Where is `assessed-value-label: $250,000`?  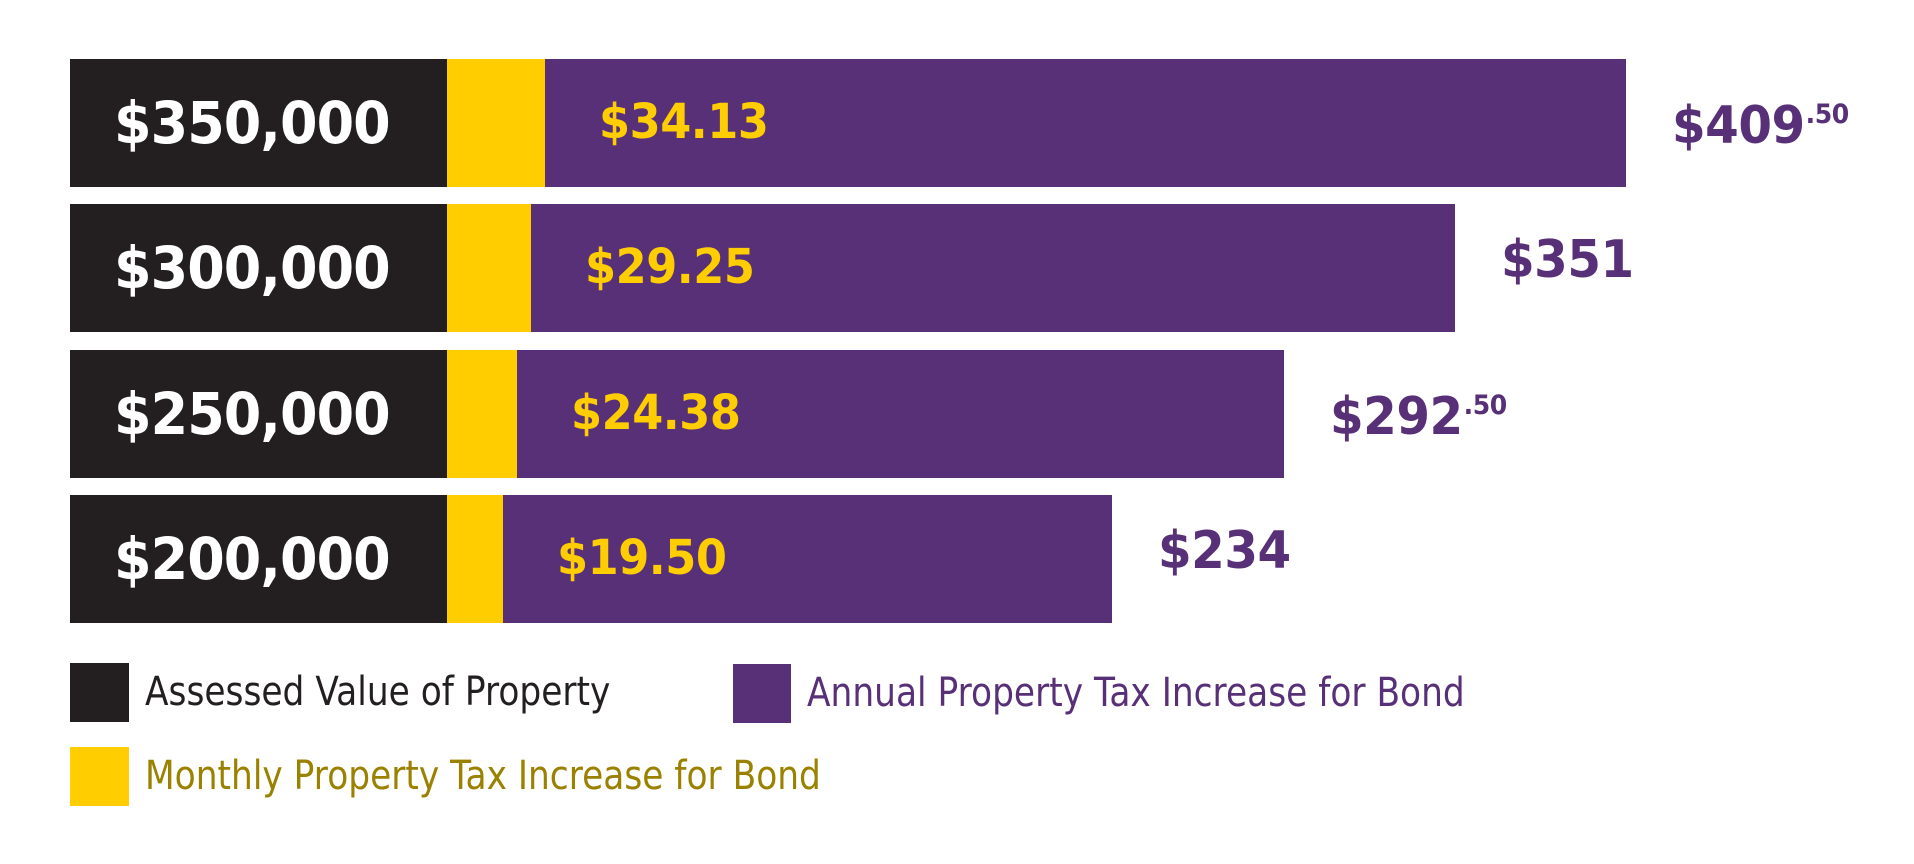
assessed-value-label: $250,000 is located at coordinates (252, 414).